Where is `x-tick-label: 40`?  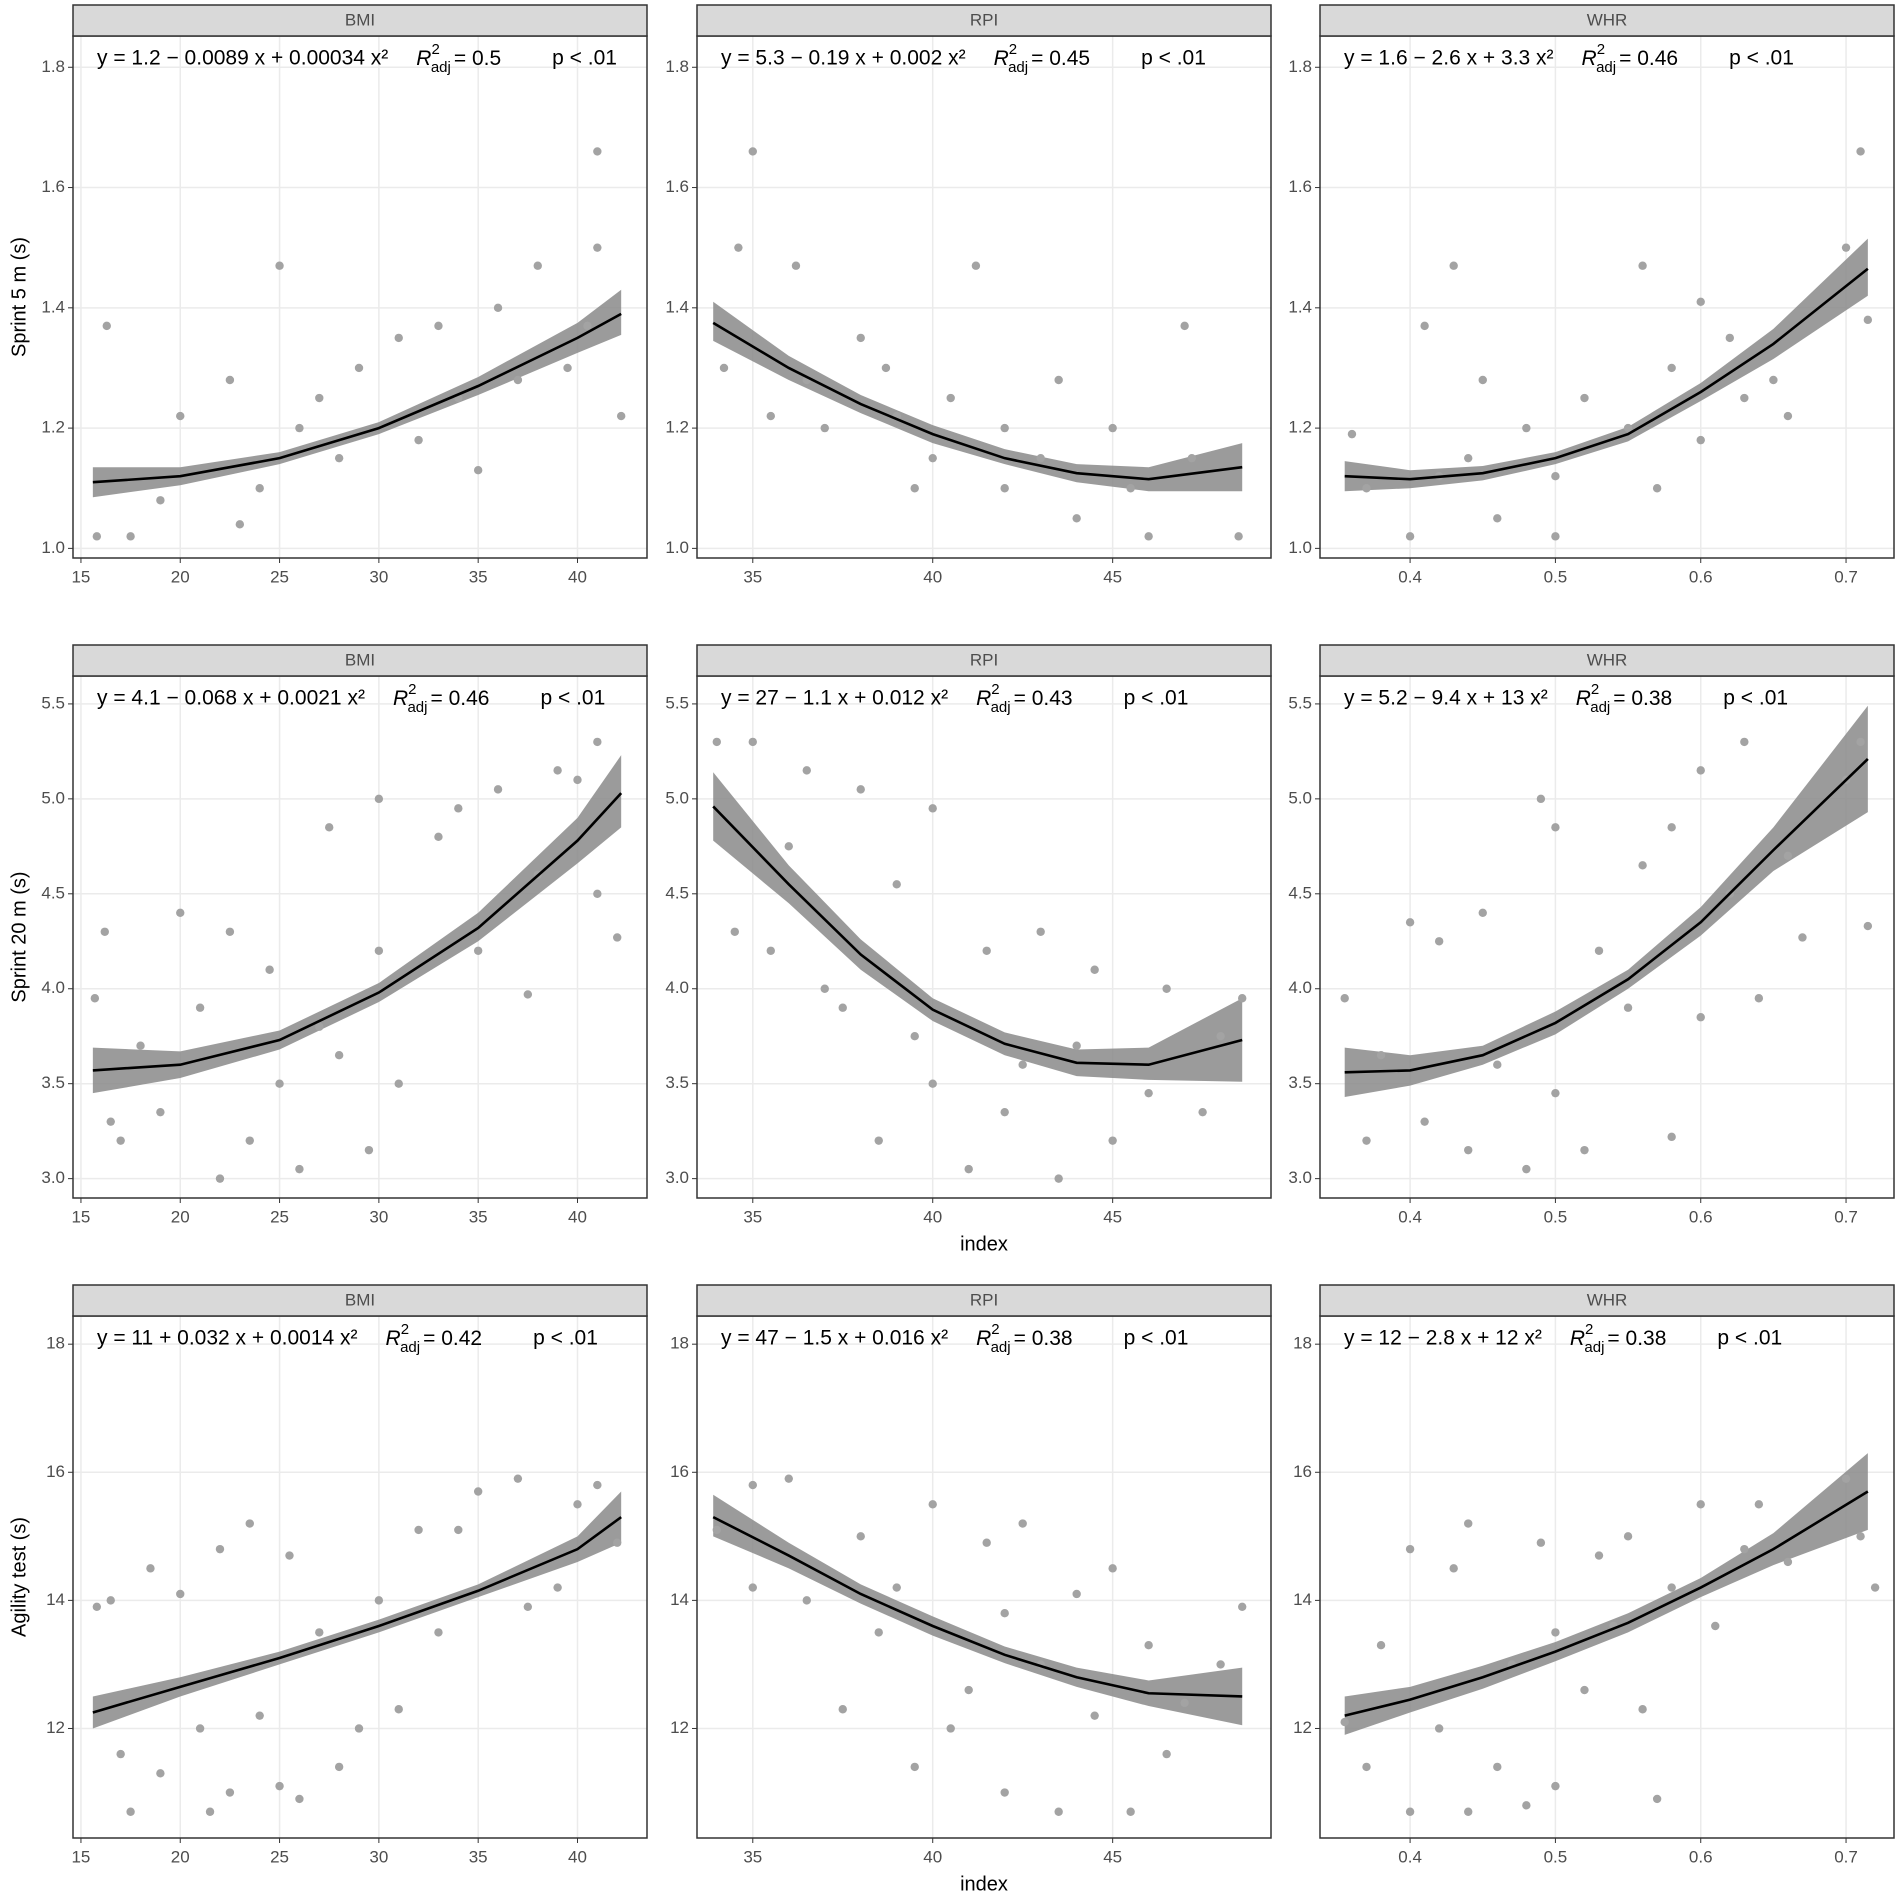
x-tick-label: 40 is located at coordinates (577, 1216).